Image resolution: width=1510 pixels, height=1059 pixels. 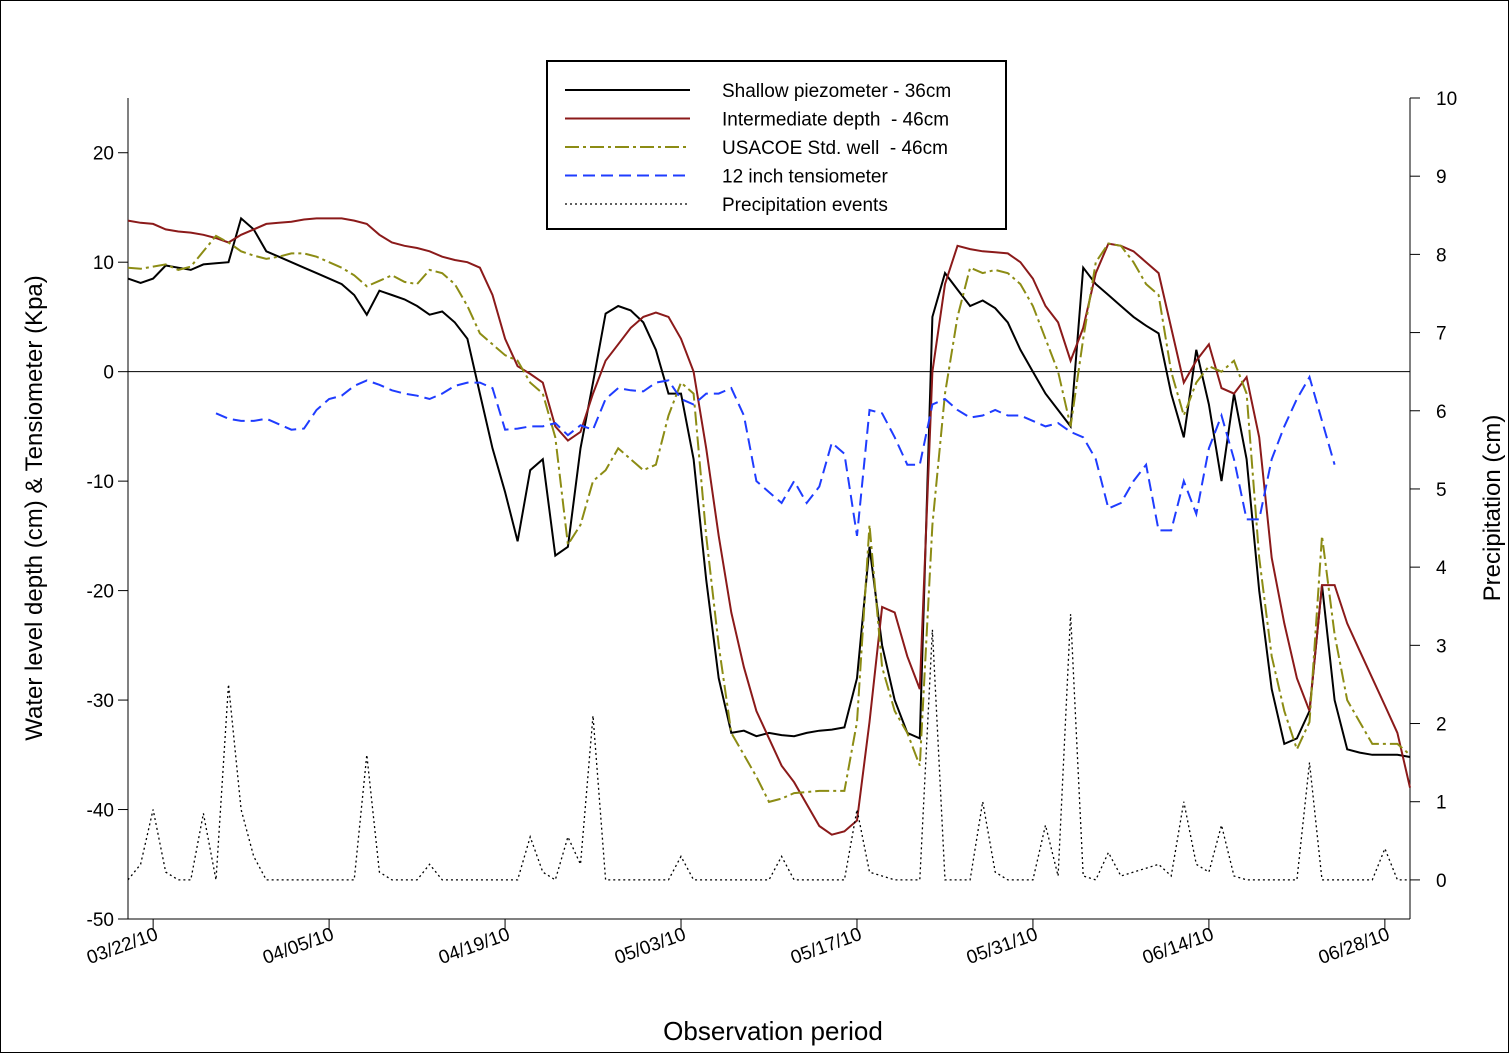 I want to click on legend-label: 12 inch tensiometer, so click(x=805, y=177).